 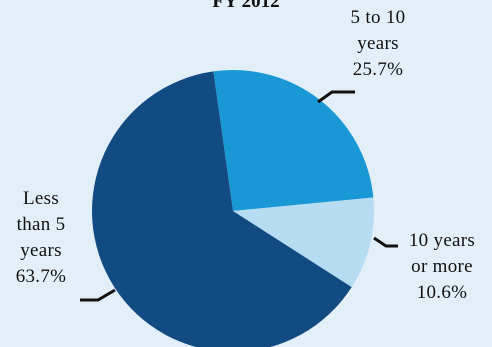 I want to click on chart-title: FY 2012, so click(x=246, y=6).